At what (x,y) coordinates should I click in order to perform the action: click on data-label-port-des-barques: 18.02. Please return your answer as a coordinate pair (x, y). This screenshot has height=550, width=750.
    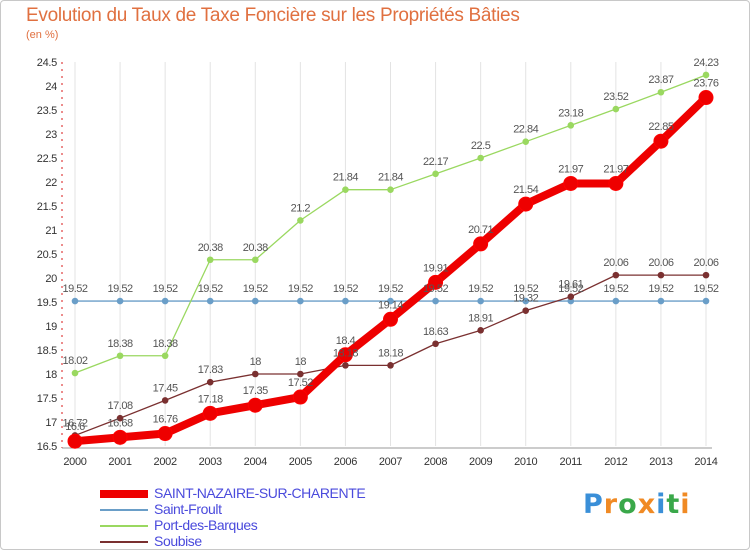
    Looking at the image, I should click on (74, 361).